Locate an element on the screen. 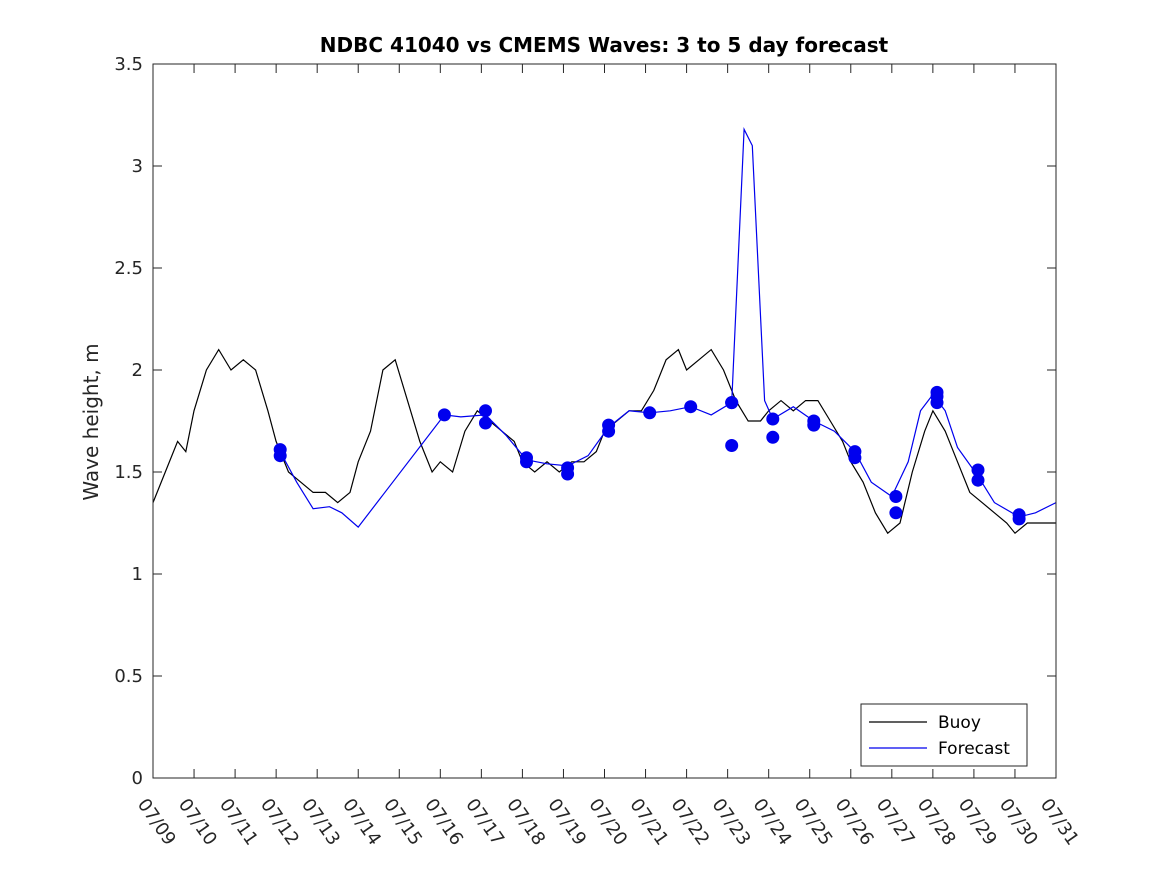 The image size is (1167, 875). y-tick-label: 2.5 is located at coordinates (128, 268).